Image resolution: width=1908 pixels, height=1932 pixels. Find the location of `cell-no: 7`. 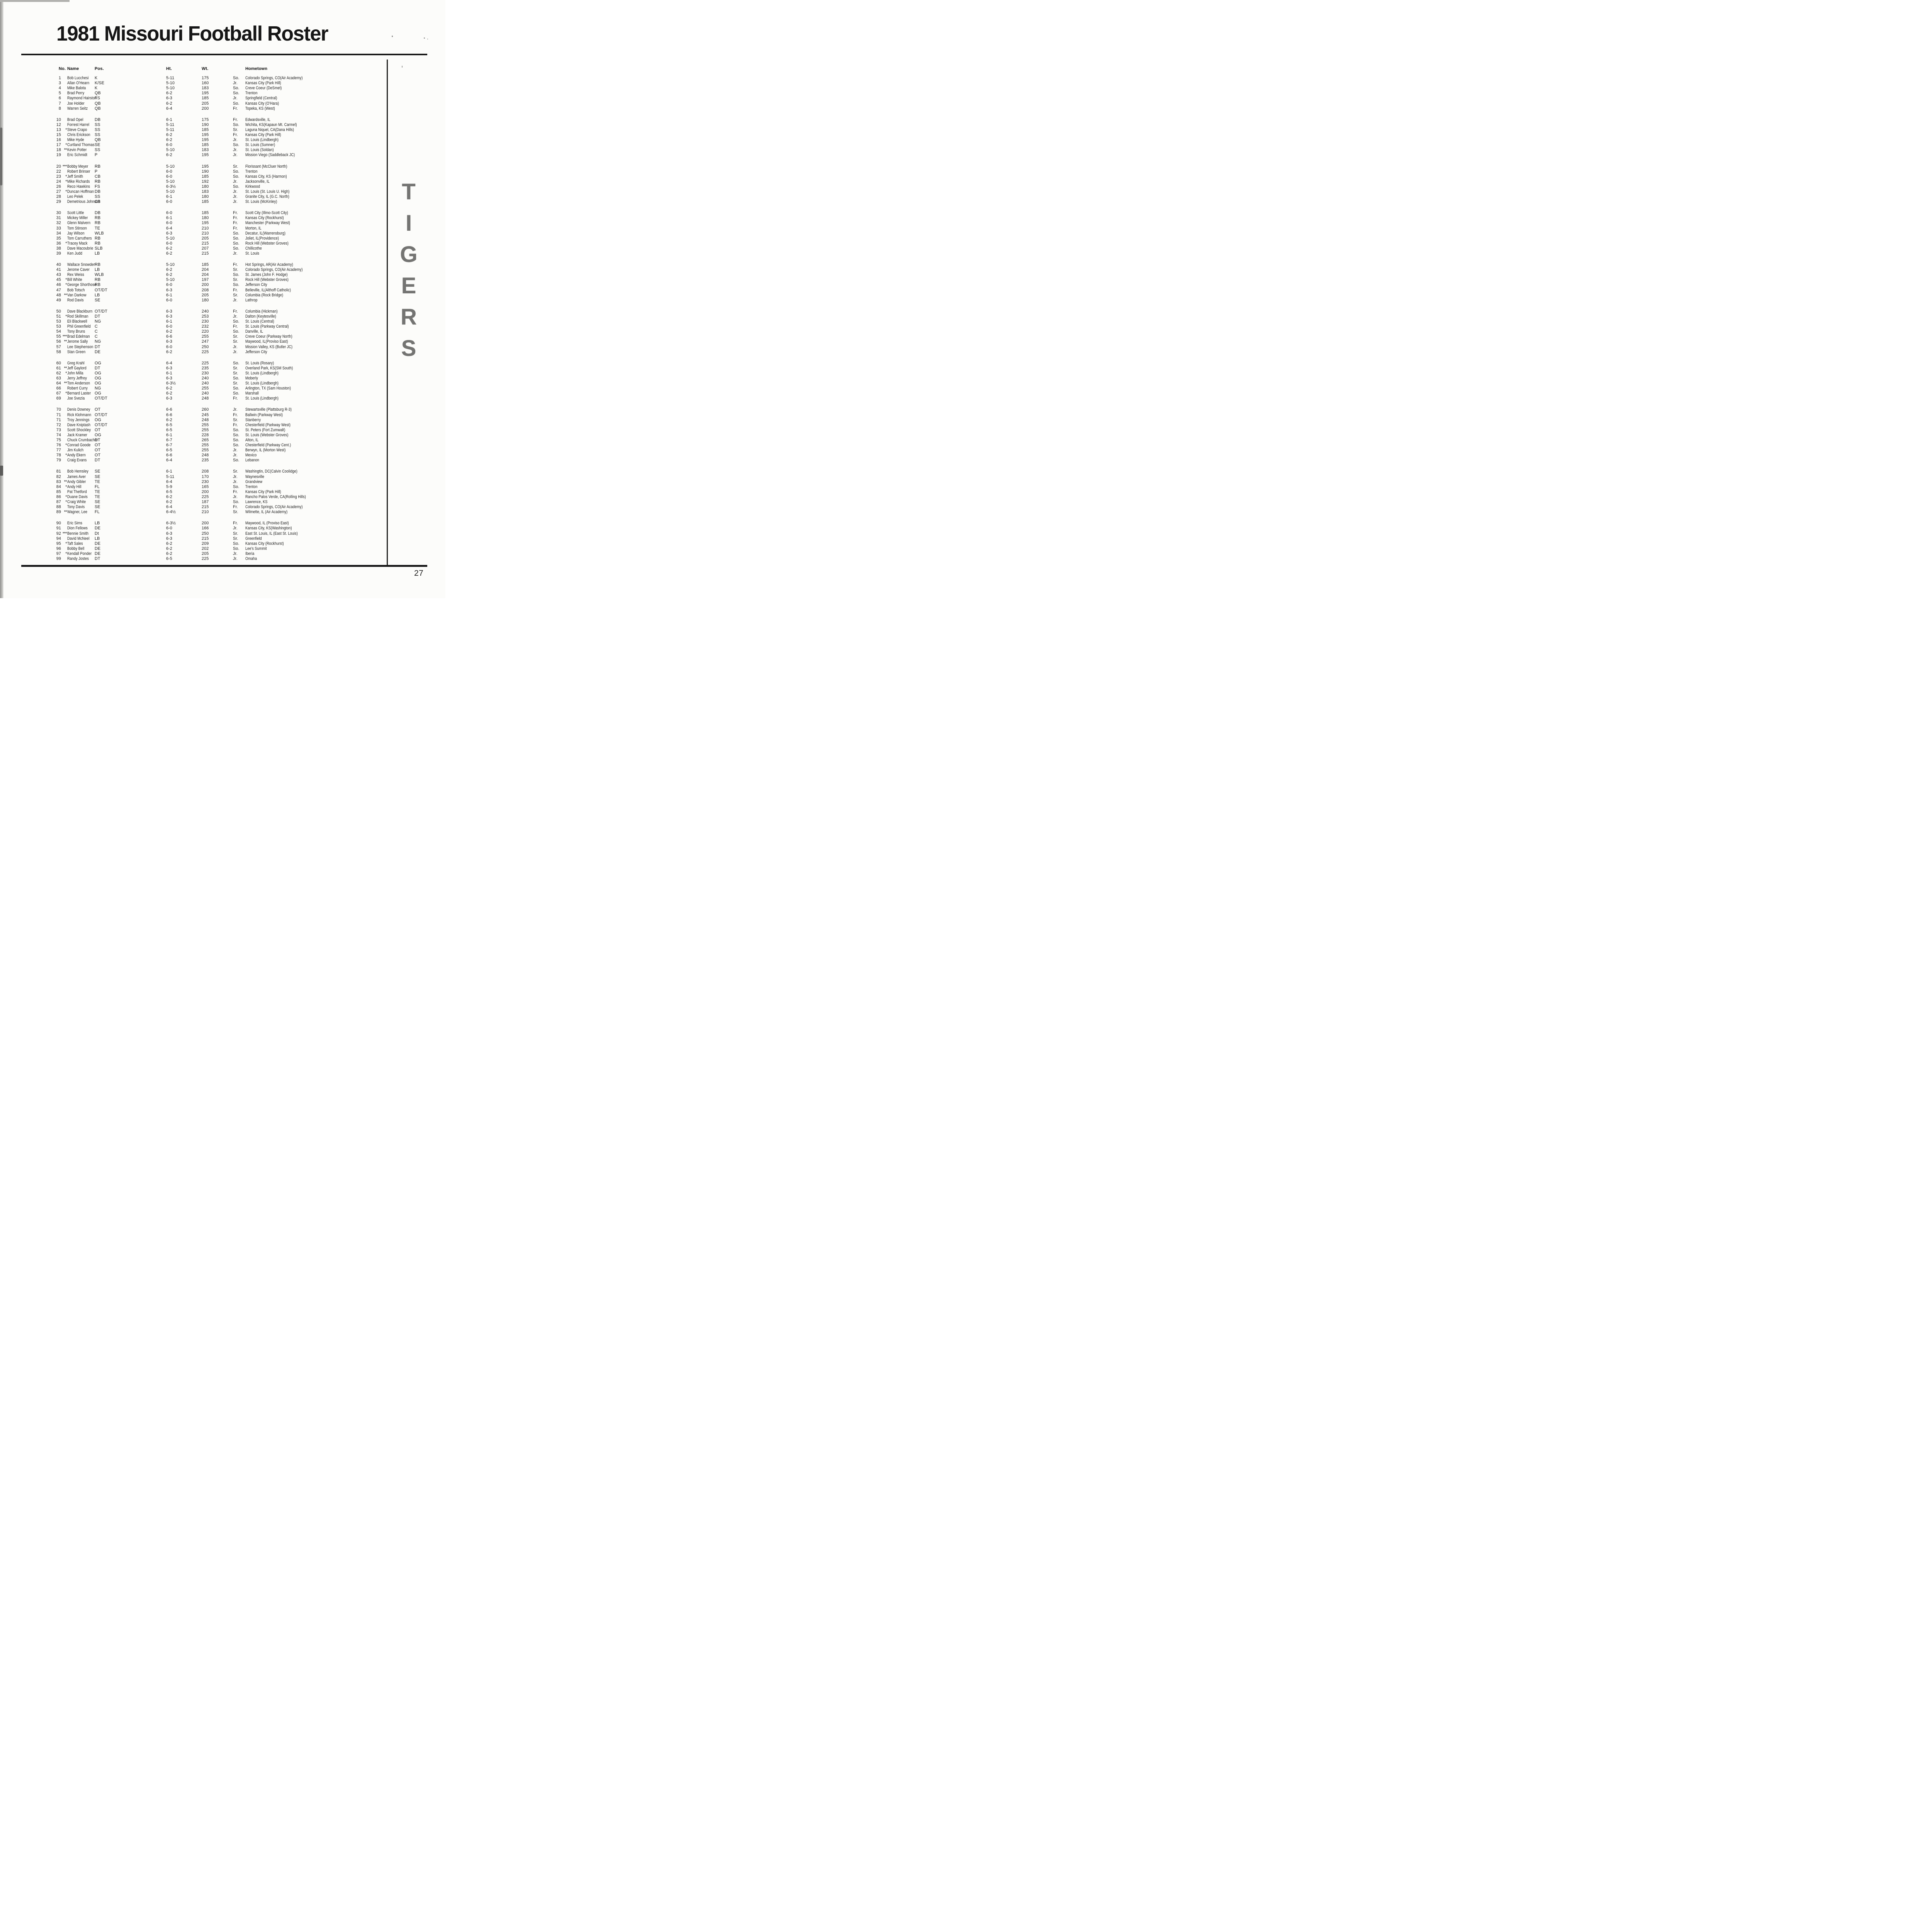

cell-no: 7 is located at coordinates (59, 104).